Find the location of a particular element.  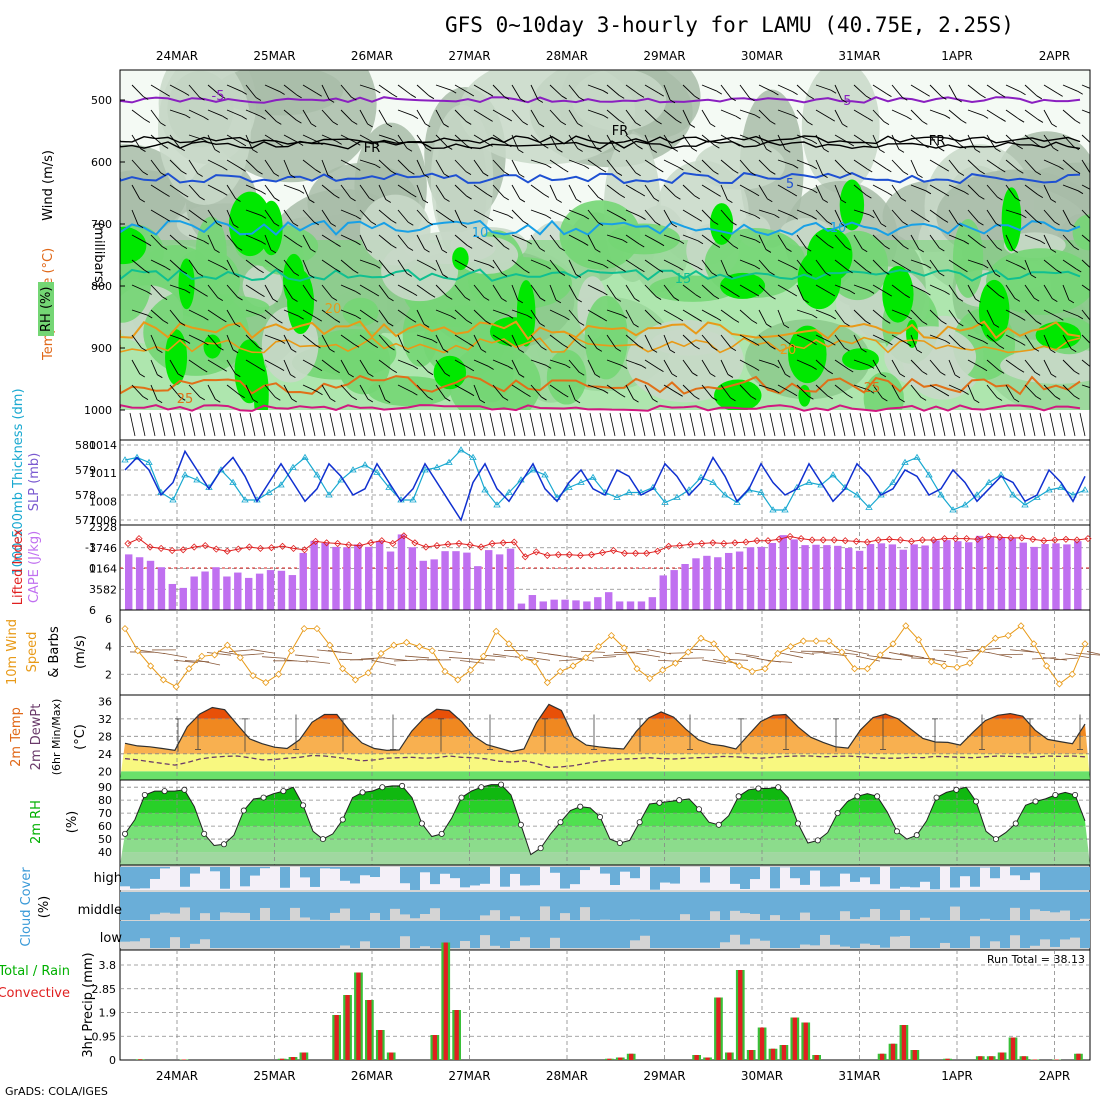

precip-convective-bar is located at coordinates (1013, 1048).